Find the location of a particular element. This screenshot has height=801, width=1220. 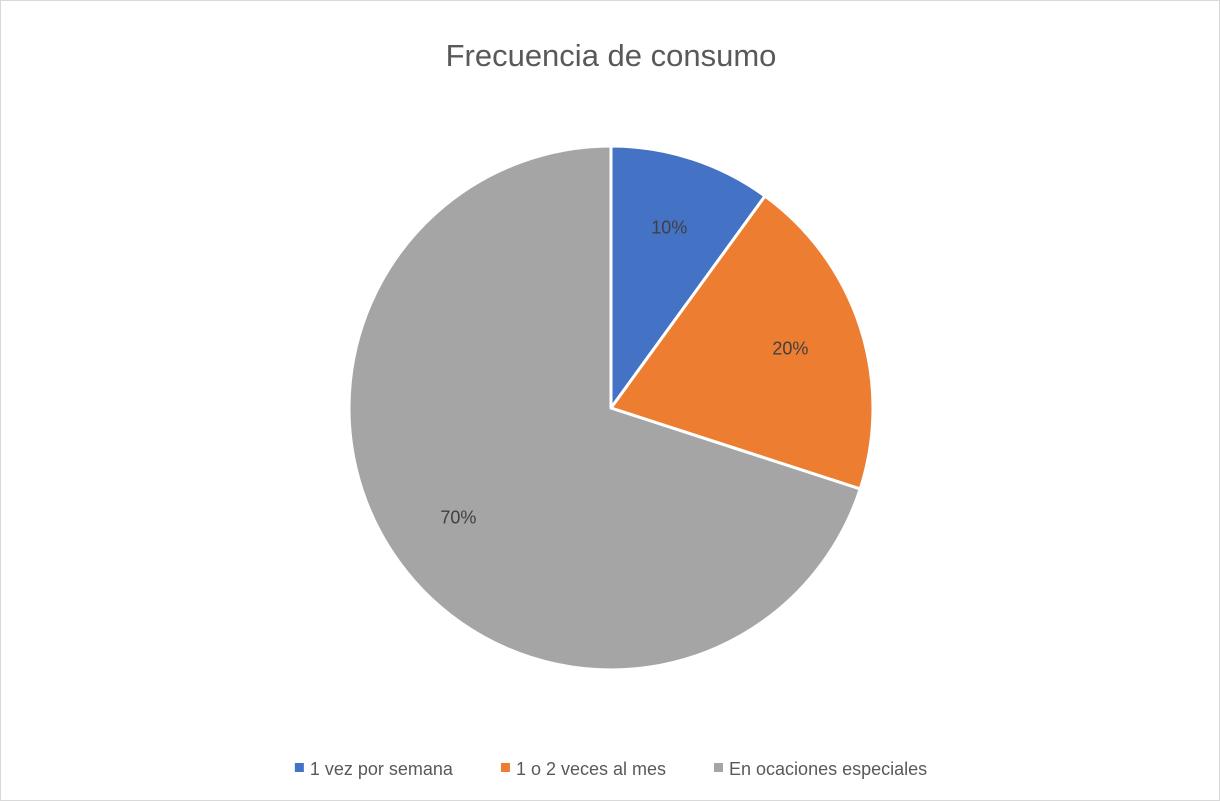

legend-label: En ocaciones especiales is located at coordinates (828, 769).